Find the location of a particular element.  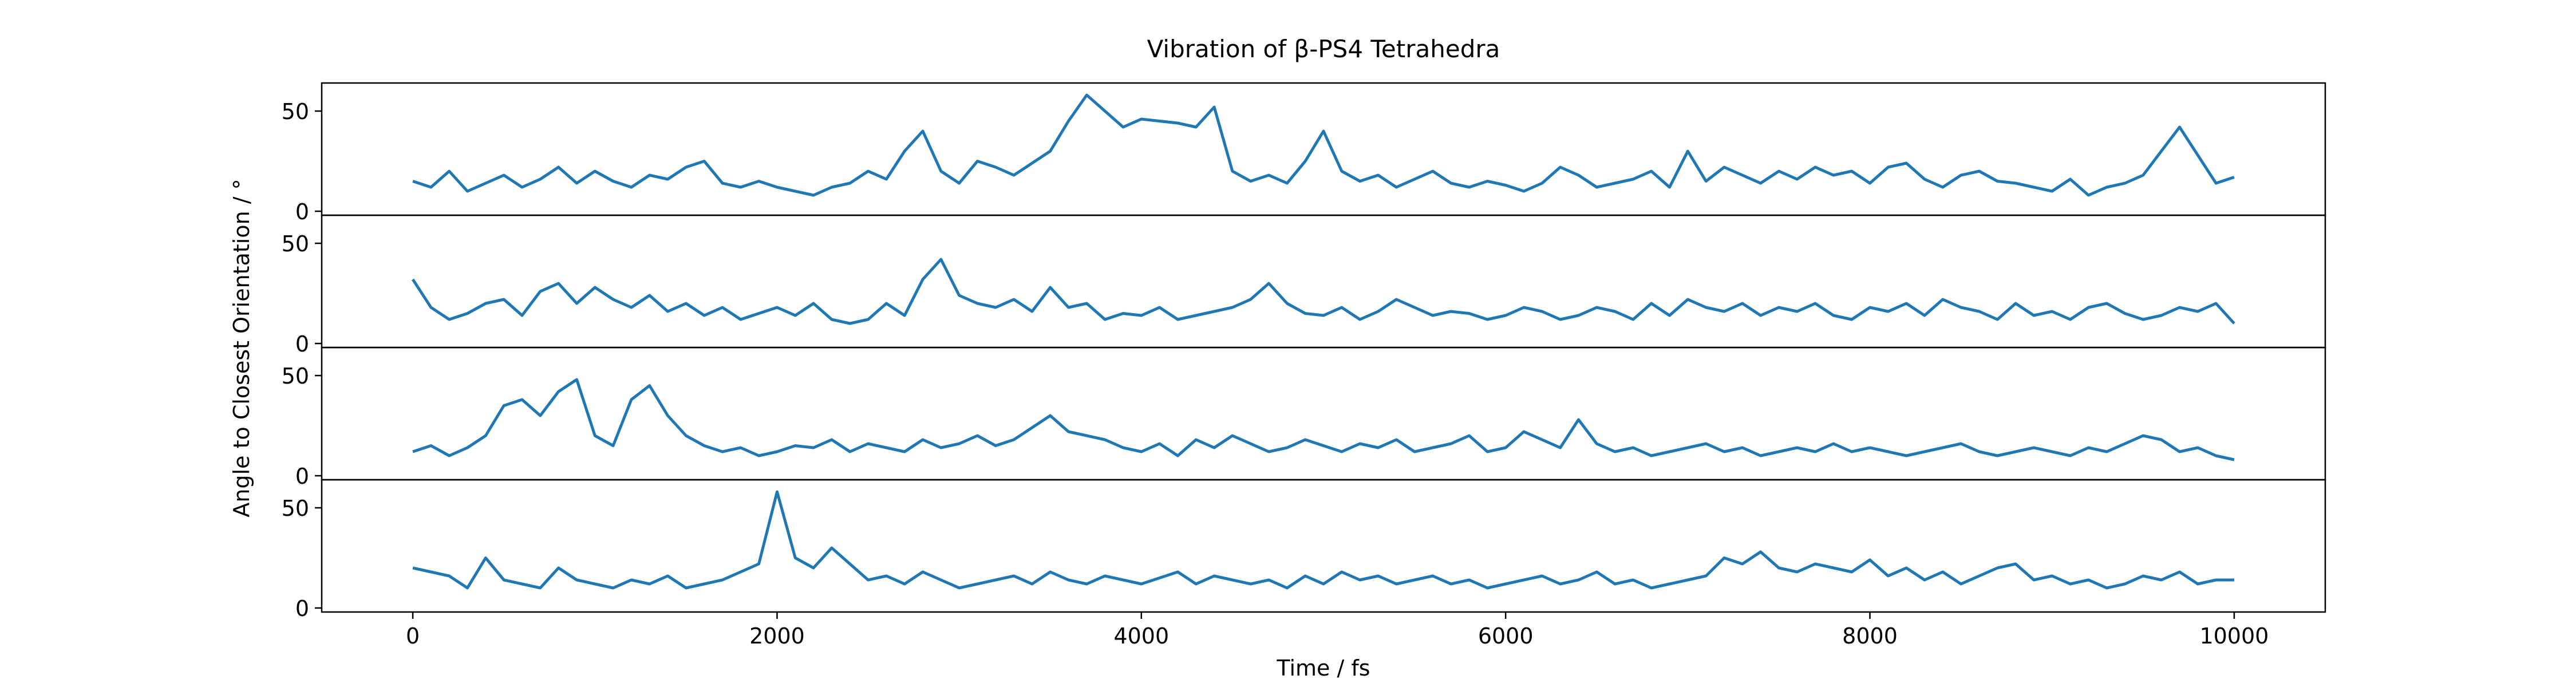

x-tick-label: 0 is located at coordinates (413, 636).